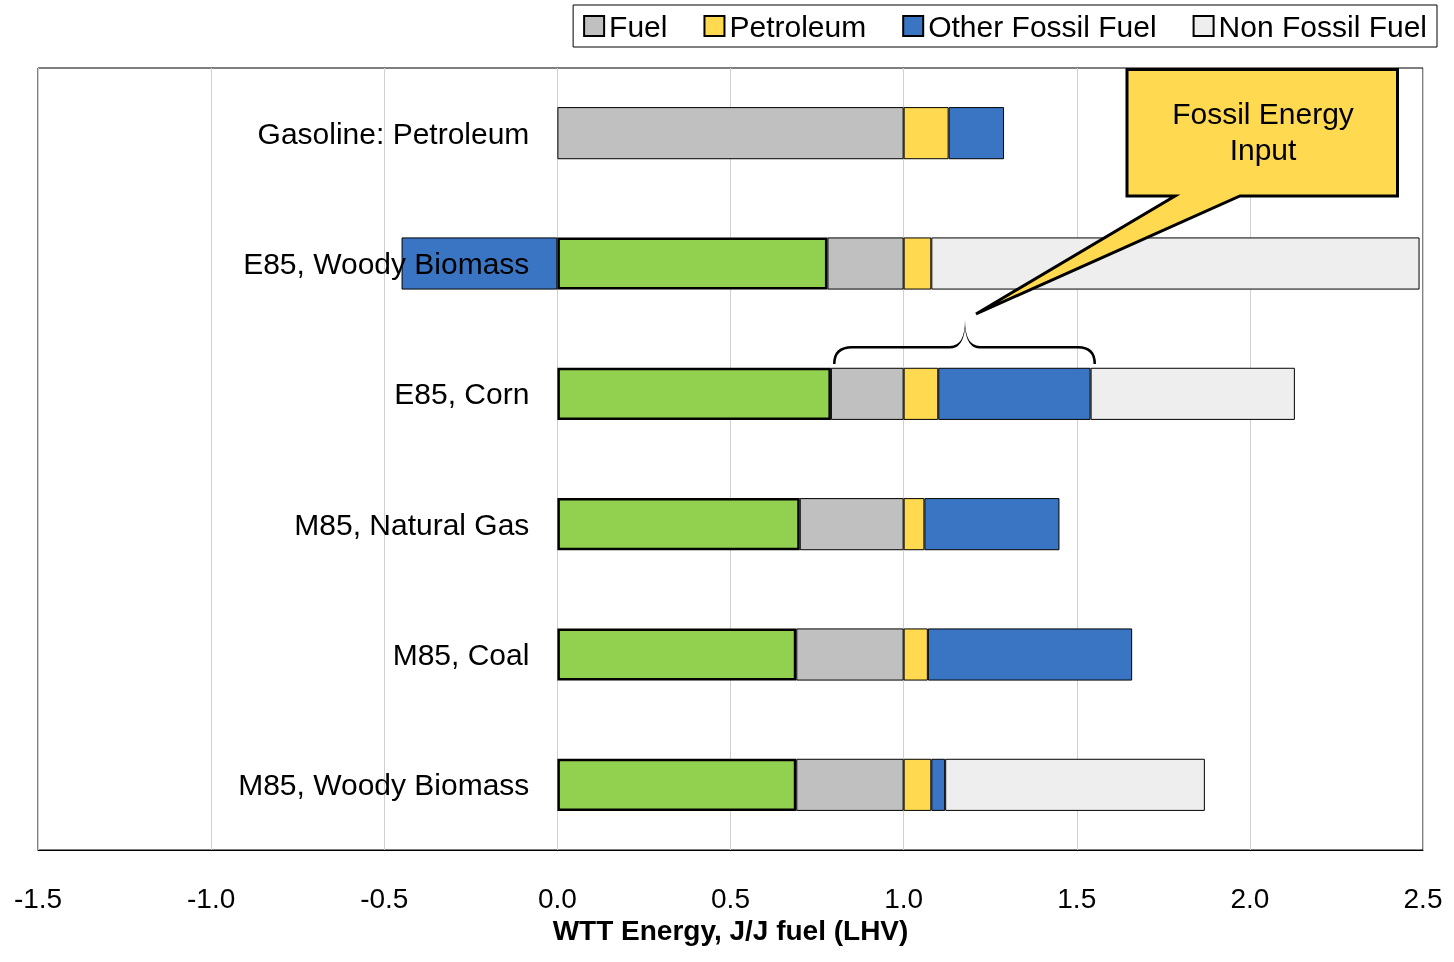 This screenshot has width=1454, height=962. Describe the element at coordinates (1250, 898) in the screenshot. I see `x-tick-label: 2.0` at that location.